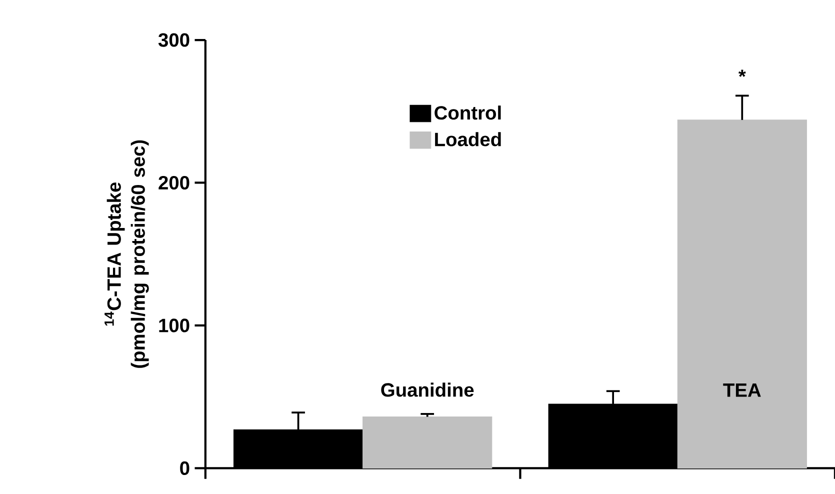  Describe the element at coordinates (742, 391) in the screenshot. I see `x-tick-label: TEA` at that location.